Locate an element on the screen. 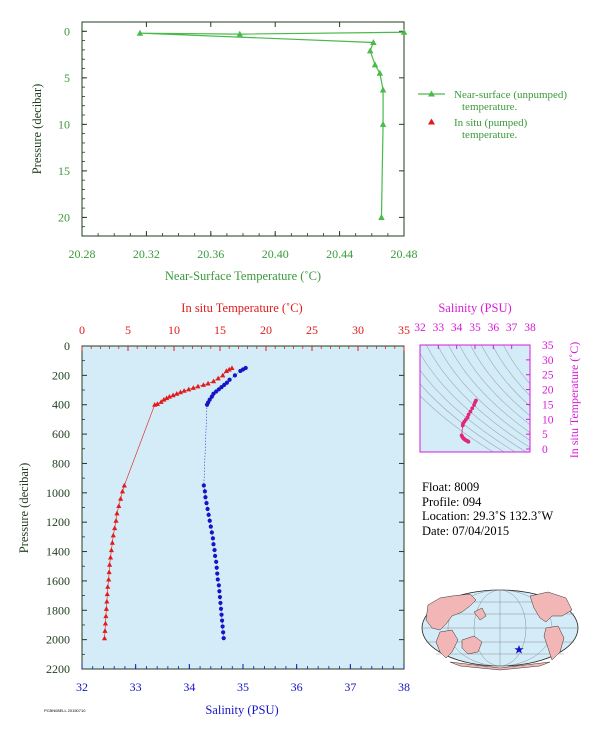 Image resolution: width=601 pixels, height=732 pixels. ts-temp-tick-label: 25 is located at coordinates (548, 376).